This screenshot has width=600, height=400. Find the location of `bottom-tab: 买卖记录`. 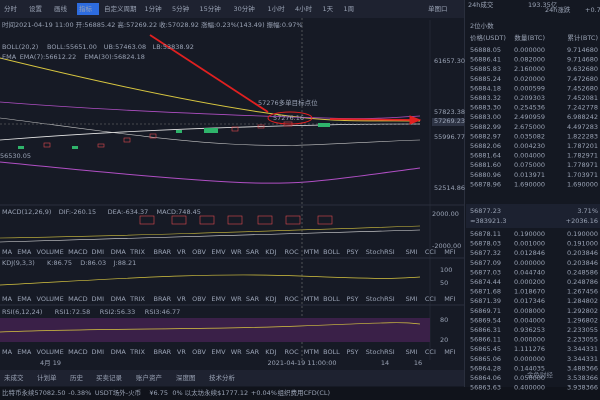

bottom-tab: 买卖记录 is located at coordinates (109, 378).